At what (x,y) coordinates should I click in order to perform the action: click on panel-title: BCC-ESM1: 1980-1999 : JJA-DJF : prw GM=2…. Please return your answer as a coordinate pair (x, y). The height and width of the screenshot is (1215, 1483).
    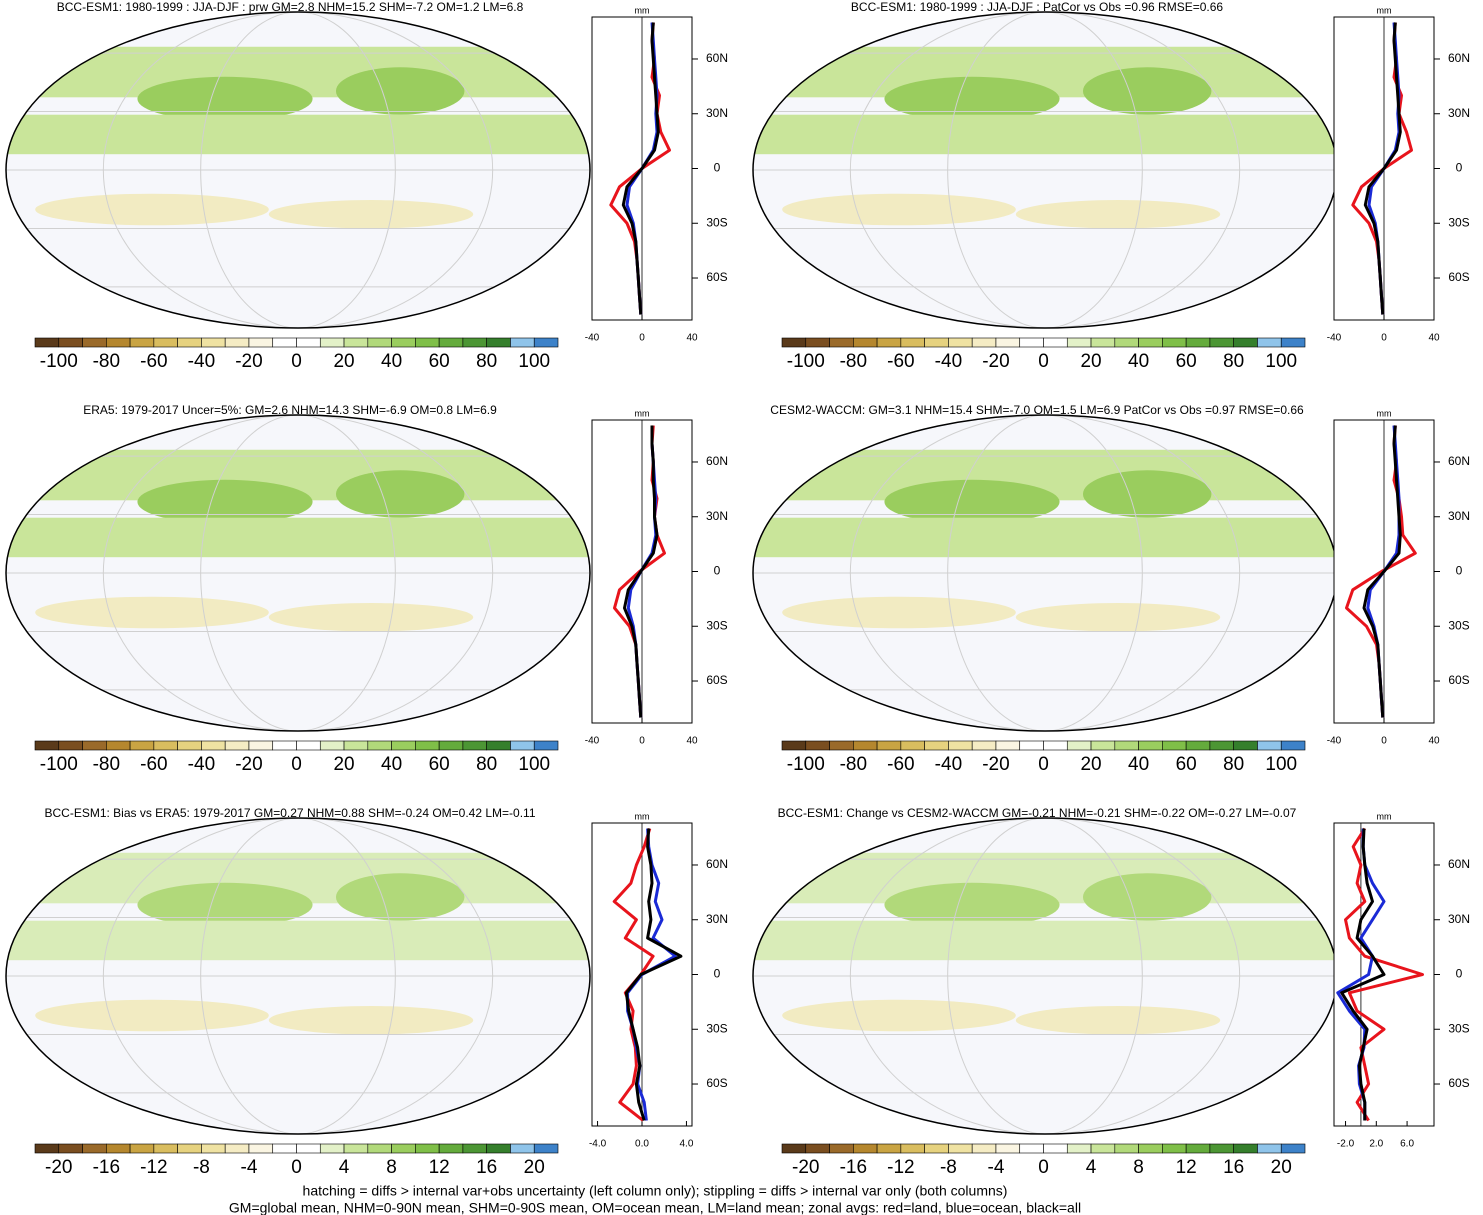
    Looking at the image, I should click on (290, 7).